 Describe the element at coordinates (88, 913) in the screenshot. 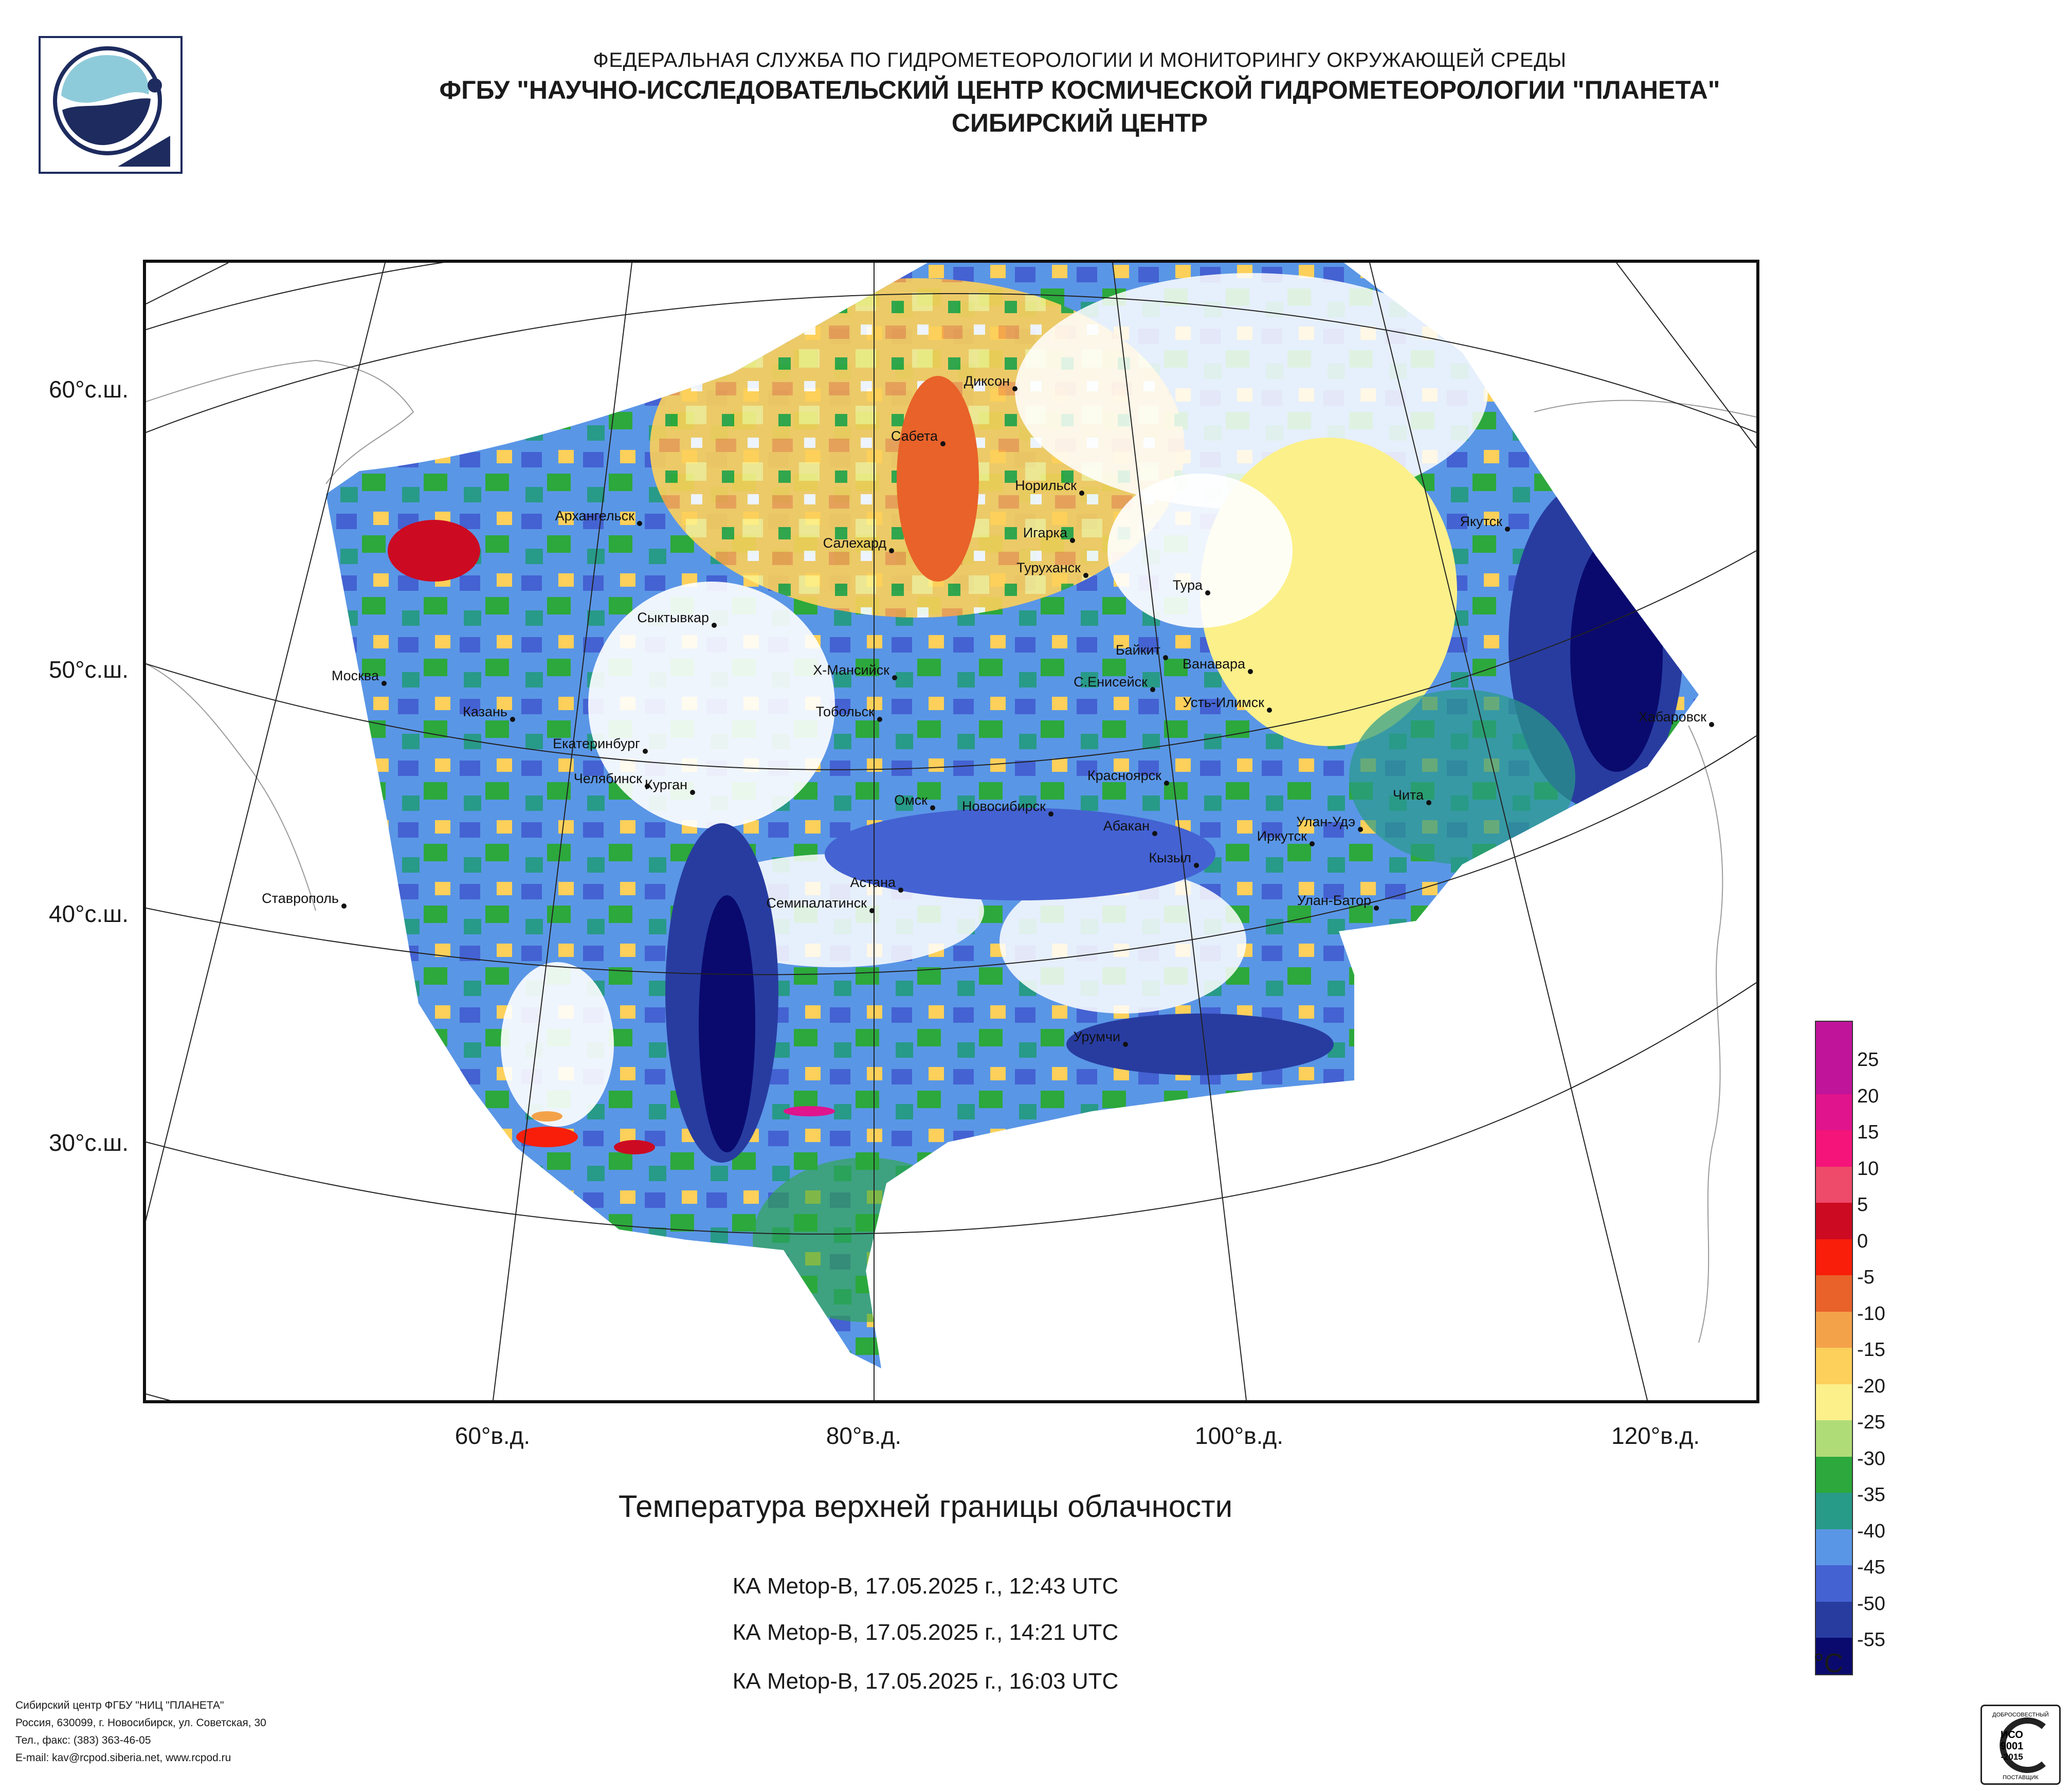

I see `lat-label-40: 40°с.ш.` at that location.